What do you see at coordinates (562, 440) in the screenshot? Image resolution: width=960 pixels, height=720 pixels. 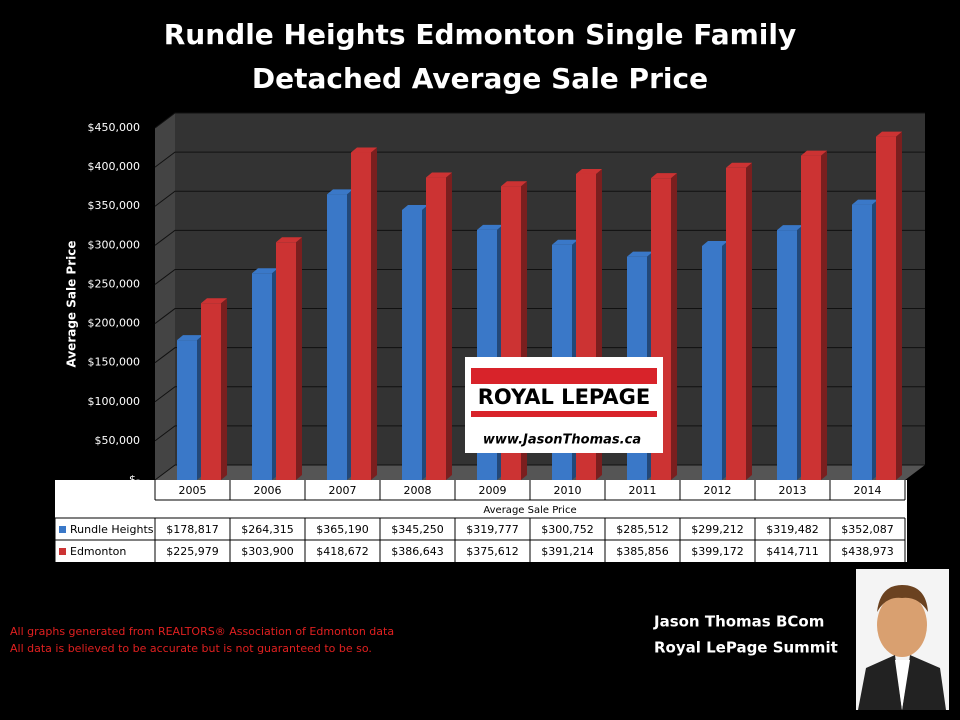 I see `logo-url: www.JasonThomas.ca` at bounding box center [562, 440].